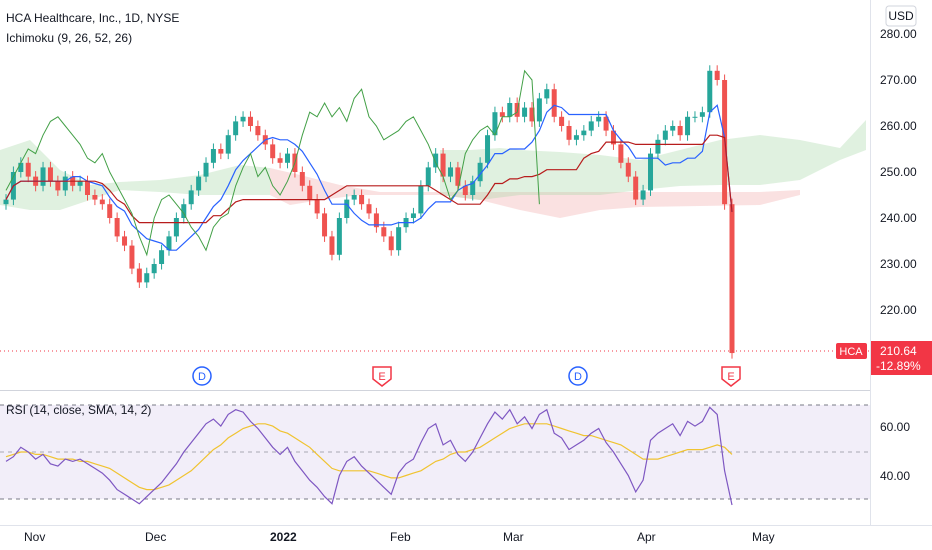 The image size is (932, 550). Describe the element at coordinates (895, 427) in the screenshot. I see `rsi-tick: 60.00` at that location.